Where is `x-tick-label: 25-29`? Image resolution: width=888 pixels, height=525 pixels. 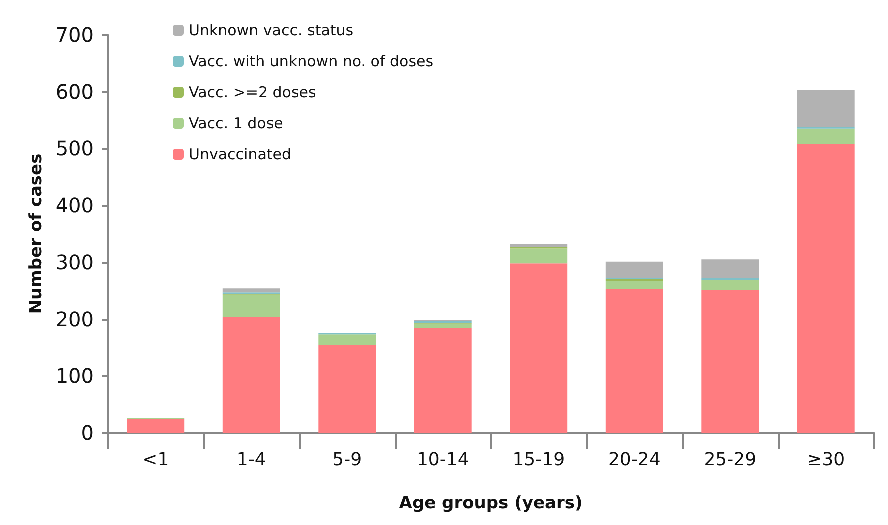 x-tick-label: 25-29 is located at coordinates (730, 460).